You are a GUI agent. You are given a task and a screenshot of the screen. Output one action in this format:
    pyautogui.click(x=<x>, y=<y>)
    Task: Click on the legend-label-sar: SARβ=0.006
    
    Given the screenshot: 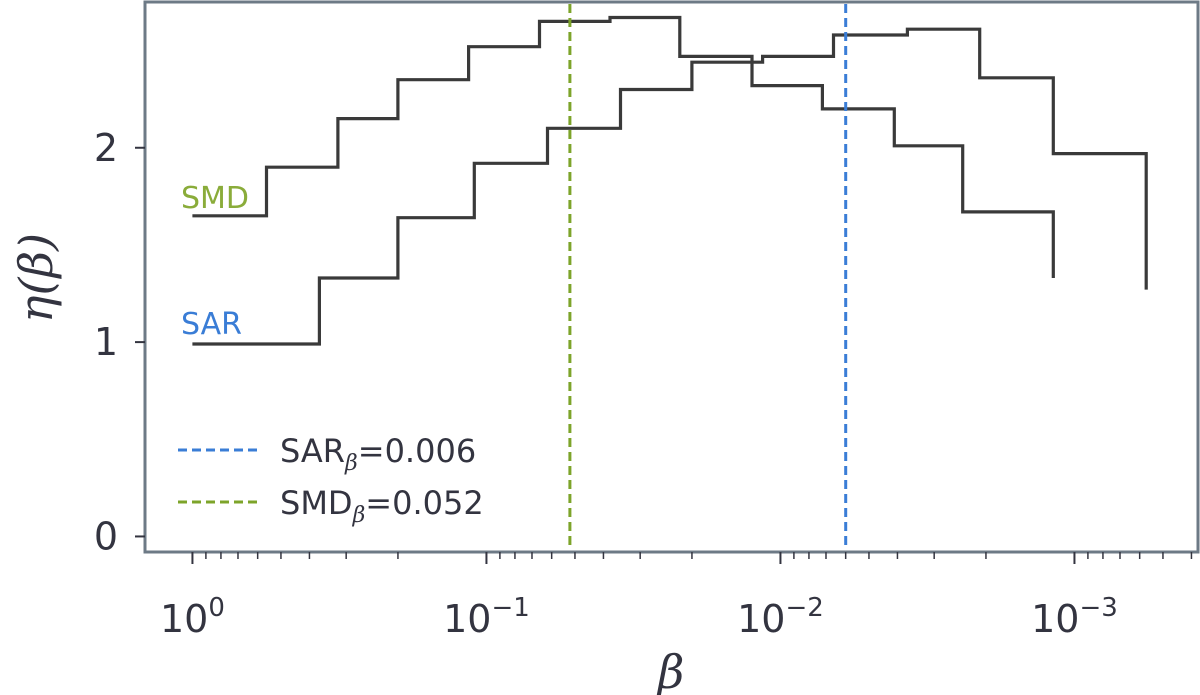 What is the action you would take?
    pyautogui.click(x=378, y=454)
    